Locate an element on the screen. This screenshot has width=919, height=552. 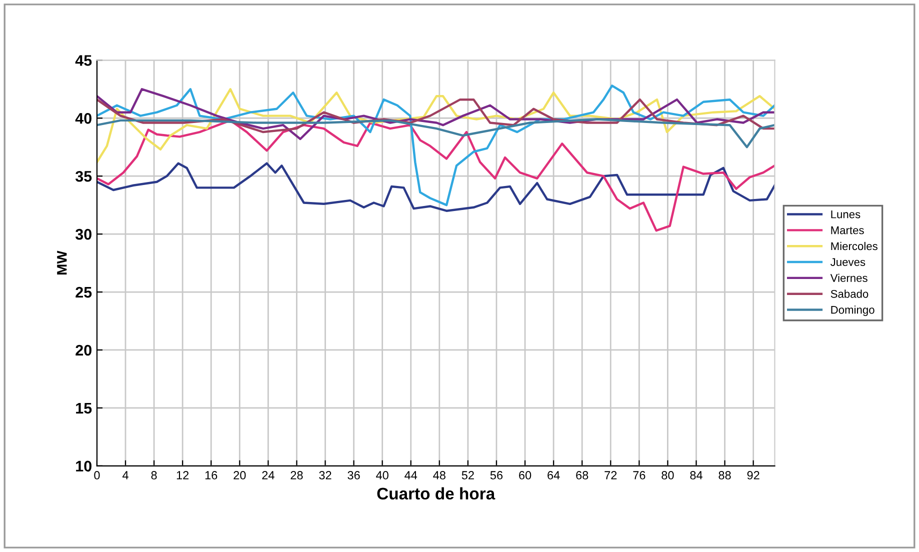
y-tick-label: 15 is located at coordinates (84, 408).